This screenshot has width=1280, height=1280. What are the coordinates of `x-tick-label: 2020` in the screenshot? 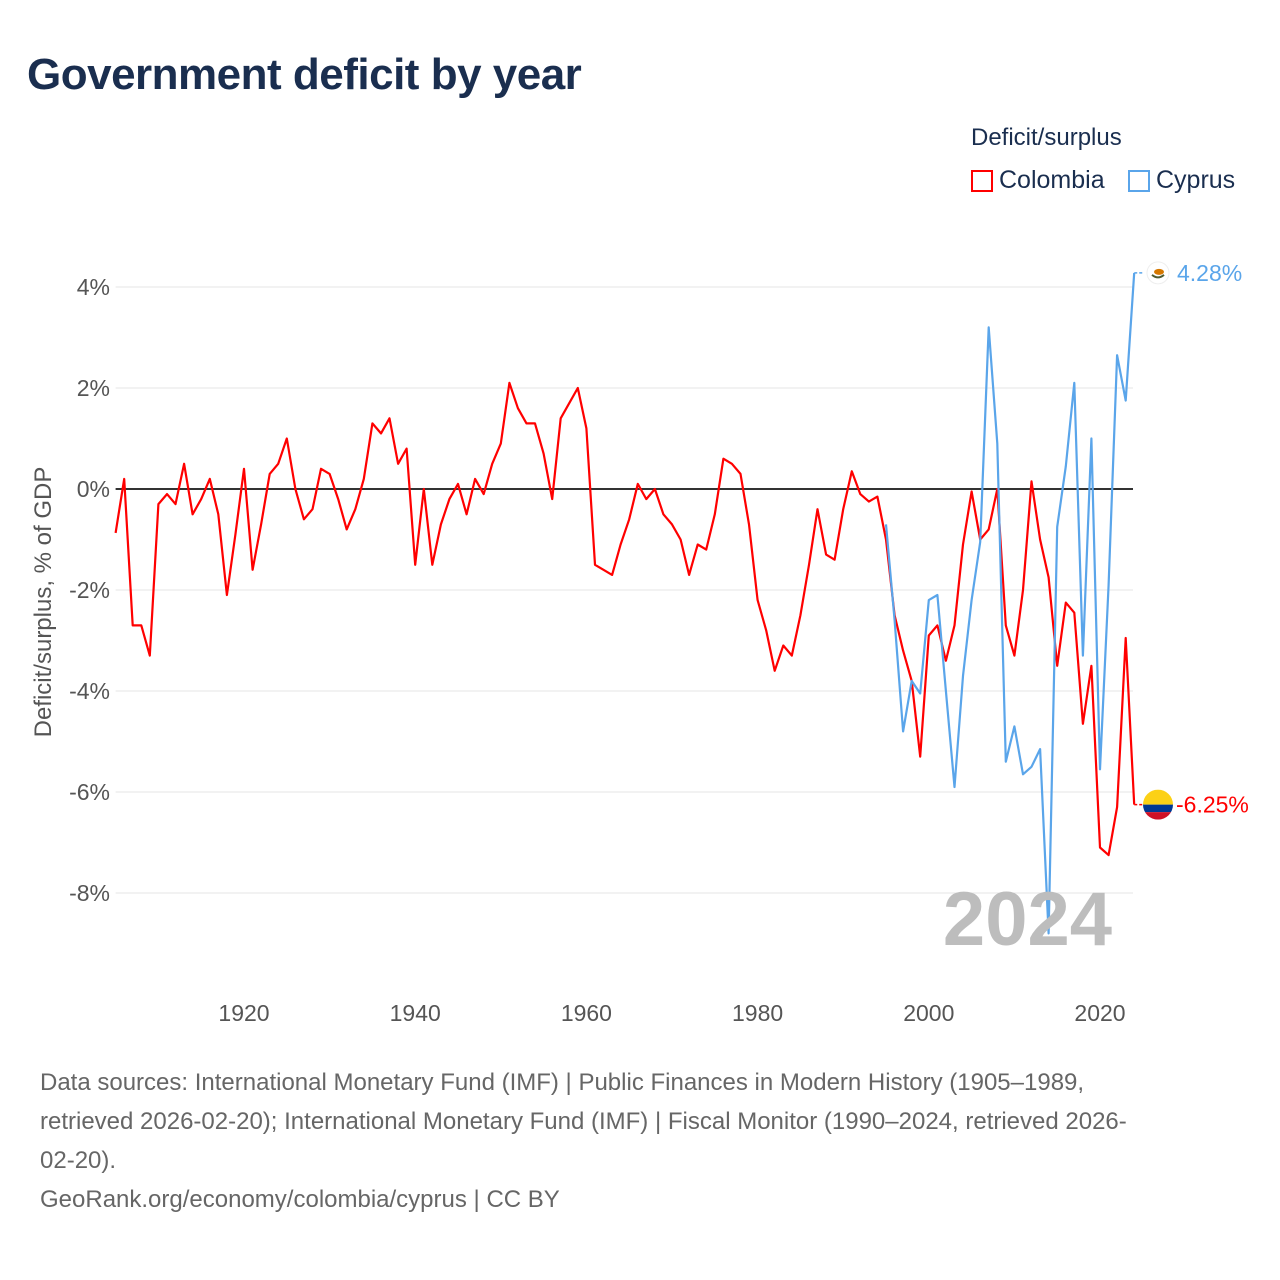 It's located at (1099, 1013).